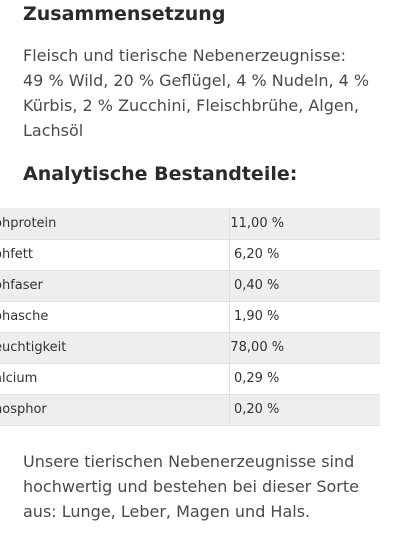  I want to click on constituent-name: euchtigkeit, so click(115, 348).